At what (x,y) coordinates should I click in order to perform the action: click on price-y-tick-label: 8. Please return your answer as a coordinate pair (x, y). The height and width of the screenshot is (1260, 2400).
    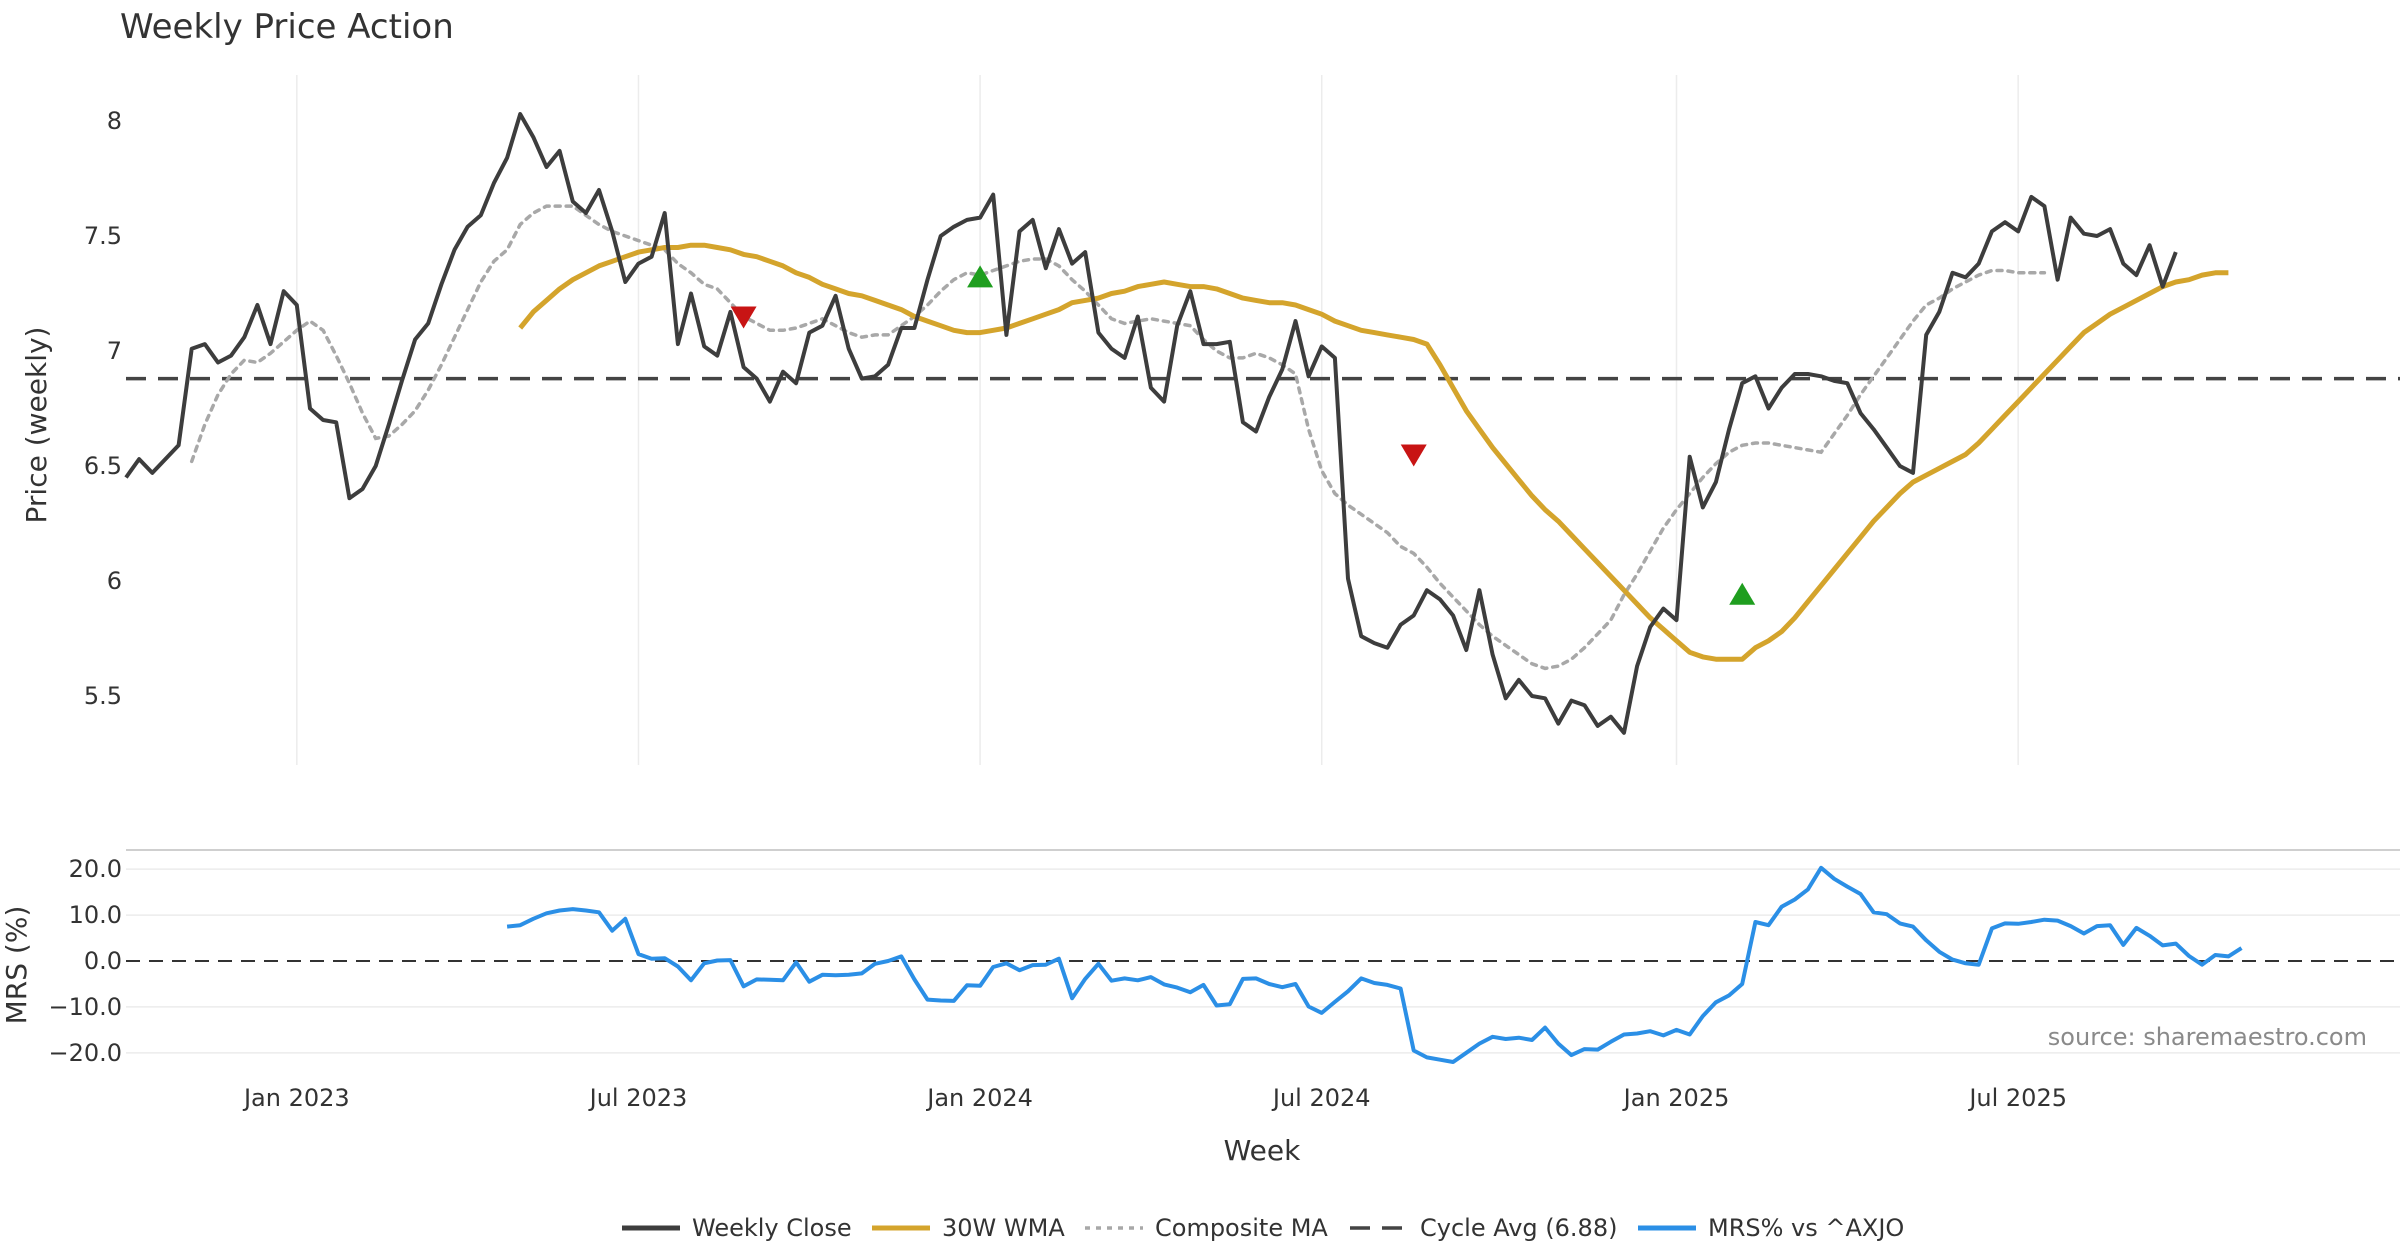
    Looking at the image, I should click on (114, 121).